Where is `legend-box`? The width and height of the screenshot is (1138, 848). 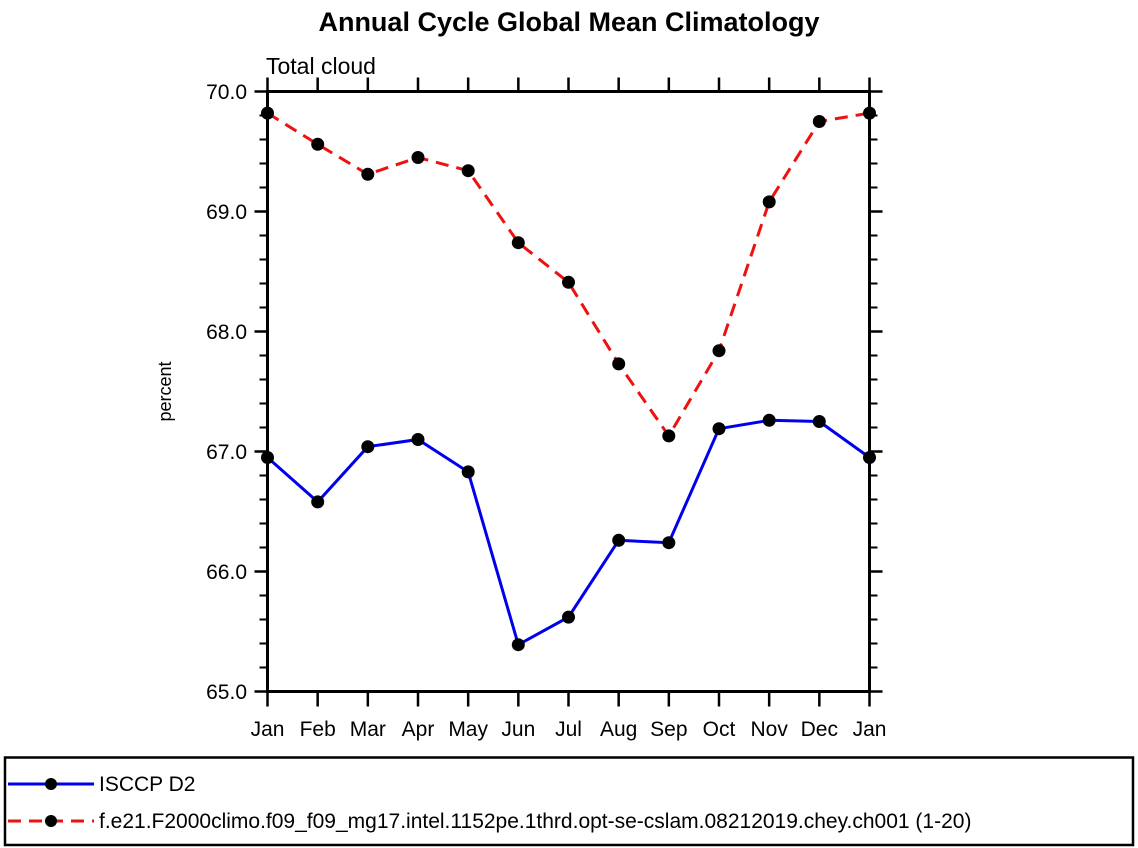
legend-box is located at coordinates (569, 801).